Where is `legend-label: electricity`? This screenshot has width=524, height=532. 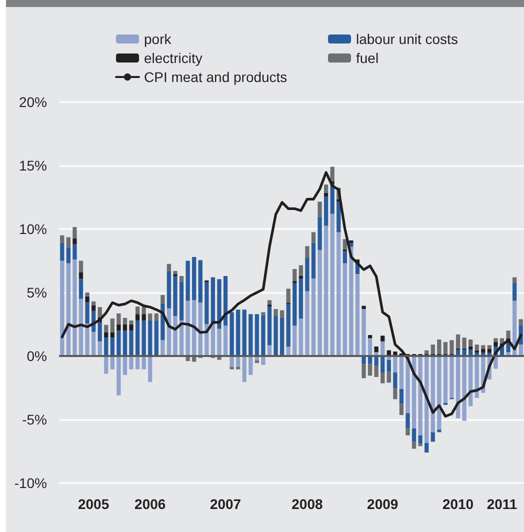 legend-label: electricity is located at coordinates (173, 58).